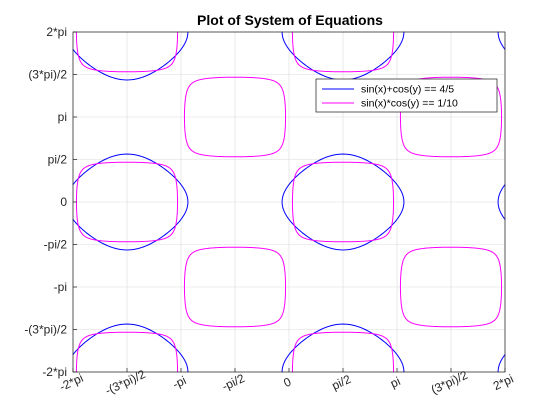 Image resolution: width=560 pixels, height=420 pixels. What do you see at coordinates (54, 372) in the screenshot?
I see `y-tick-label: -2*pi` at bounding box center [54, 372].